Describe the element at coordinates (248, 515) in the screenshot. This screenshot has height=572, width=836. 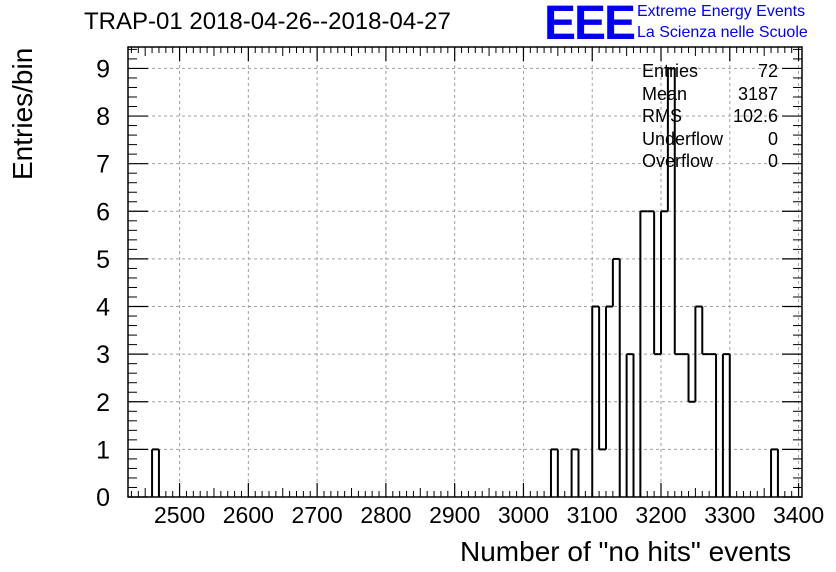
I see `x-tick-label: 2600` at that location.